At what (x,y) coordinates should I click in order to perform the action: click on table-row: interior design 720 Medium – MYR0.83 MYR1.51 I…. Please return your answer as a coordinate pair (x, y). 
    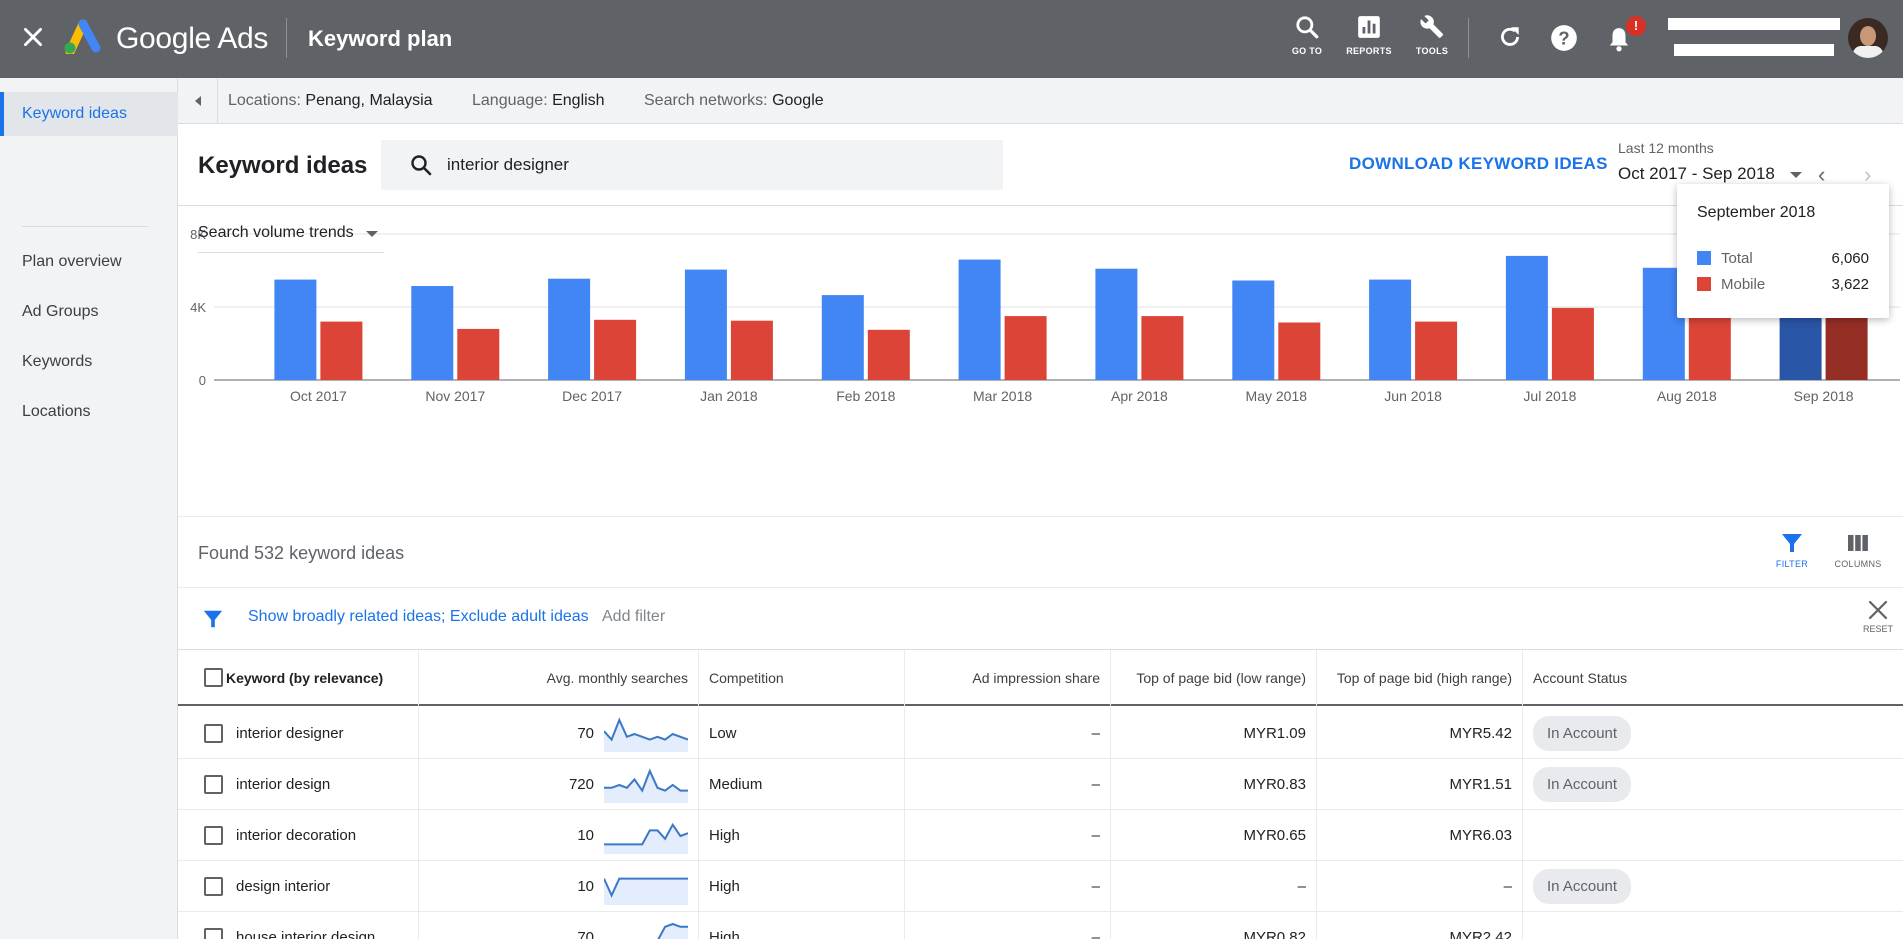
    Looking at the image, I should click on (1040, 784).